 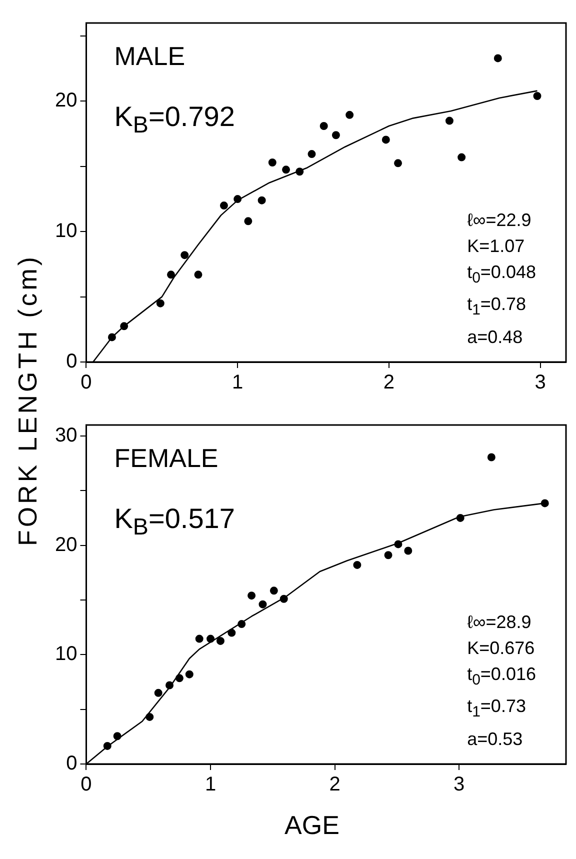 What do you see at coordinates (495, 337) in the screenshot?
I see `annotation: a=0.48` at bounding box center [495, 337].